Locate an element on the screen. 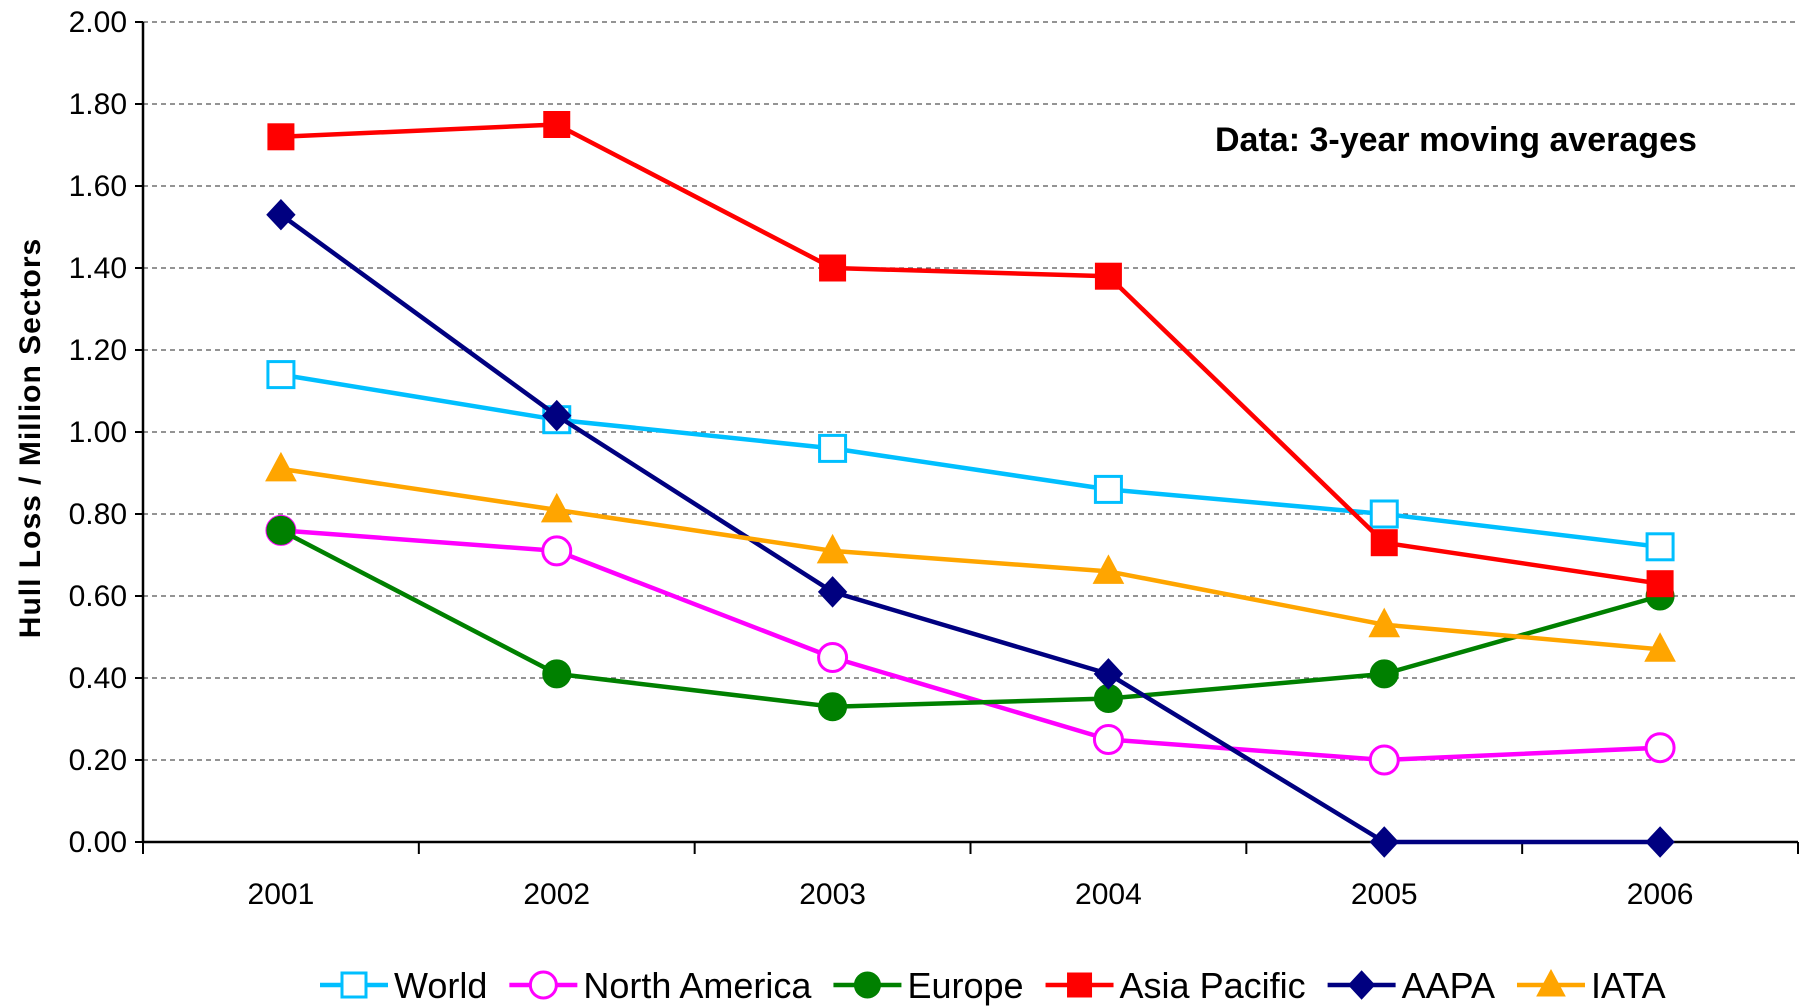  legend-item-world: World is located at coordinates (403, 985).